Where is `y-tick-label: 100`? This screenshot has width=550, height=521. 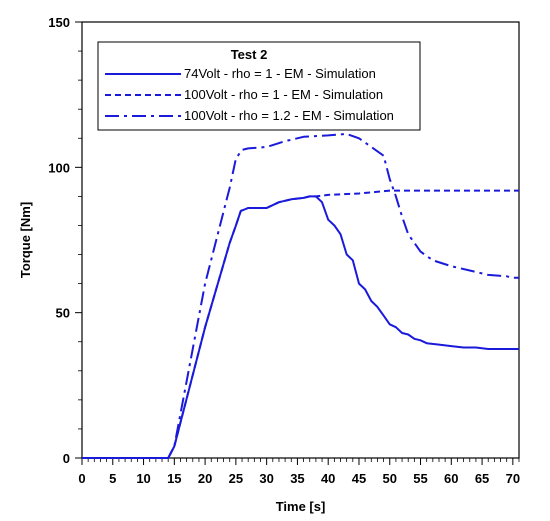 y-tick-label: 100 is located at coordinates (59, 167).